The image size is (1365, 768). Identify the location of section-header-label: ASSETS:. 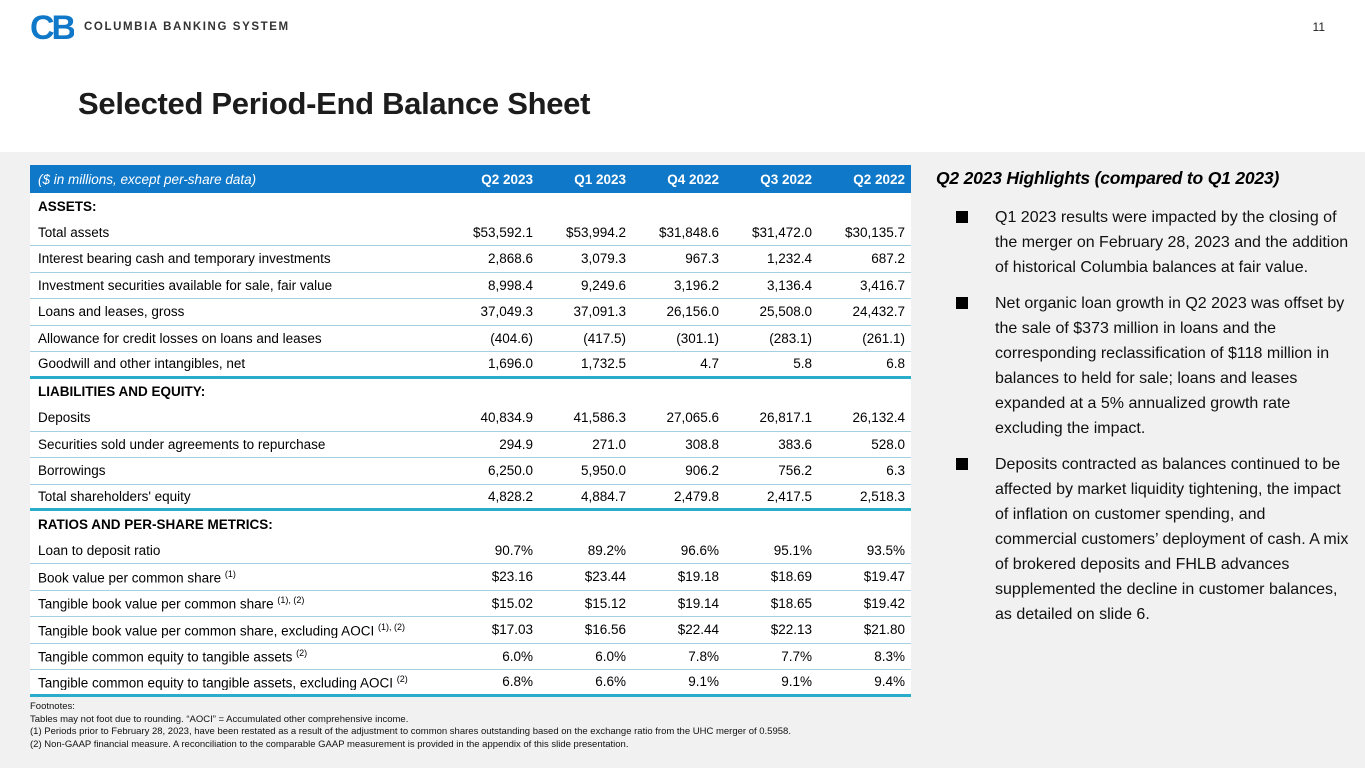
(67, 206).